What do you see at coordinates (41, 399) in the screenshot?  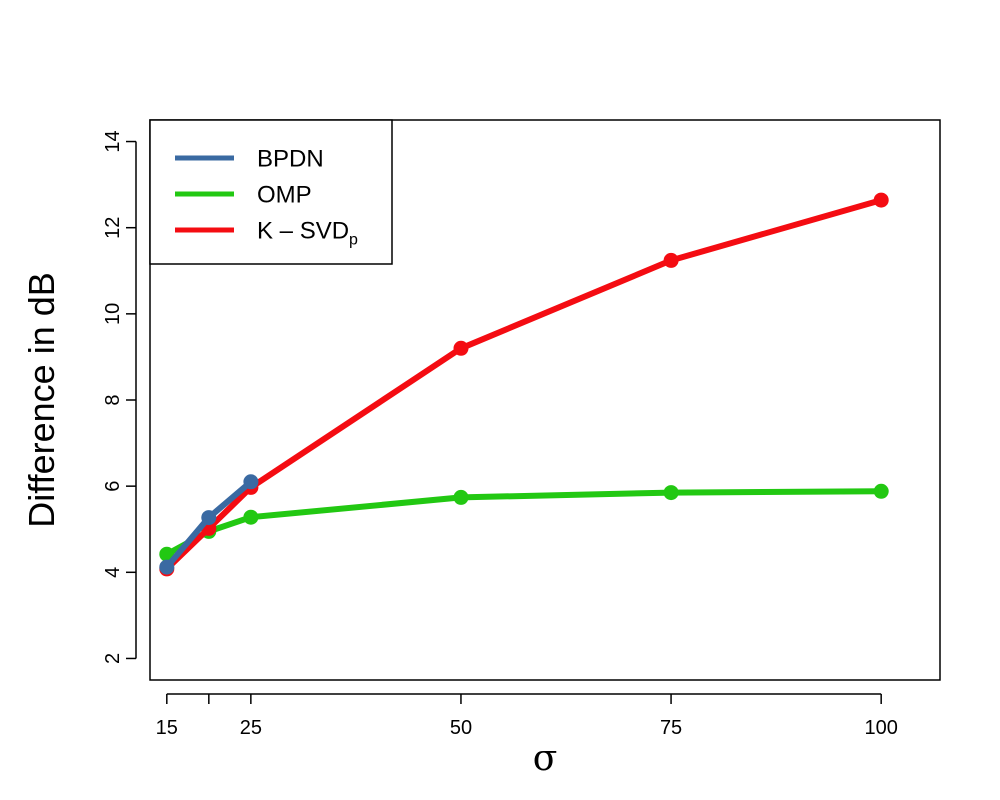 I see `y-axis-title: Difference in dB` at bounding box center [41, 399].